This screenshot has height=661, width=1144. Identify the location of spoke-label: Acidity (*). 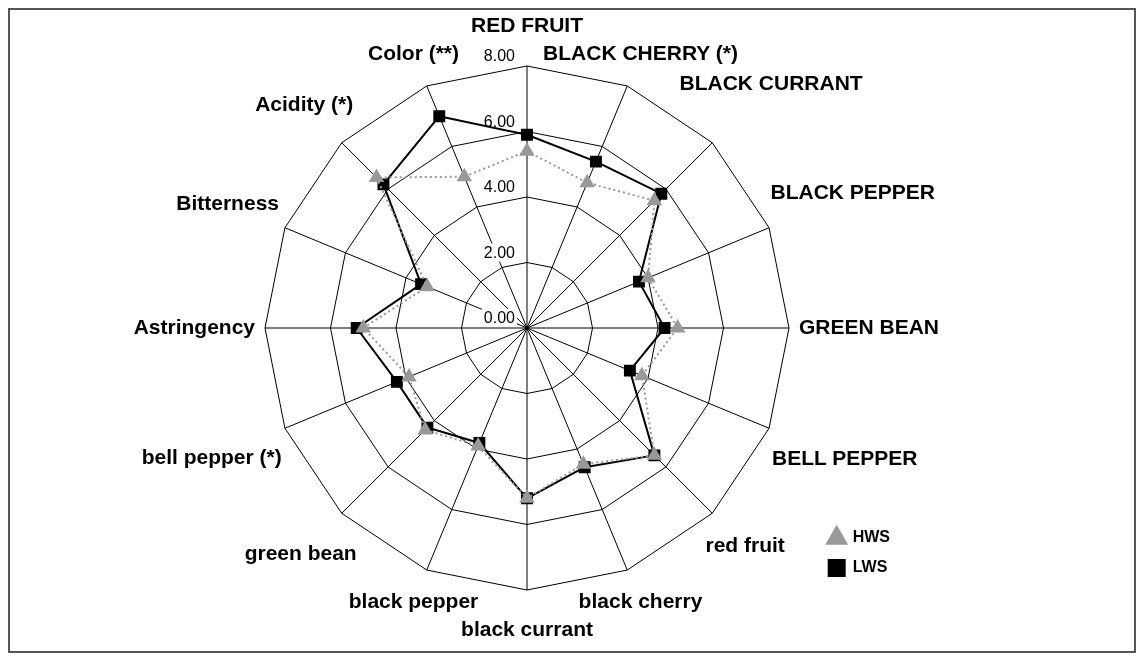
(304, 103).